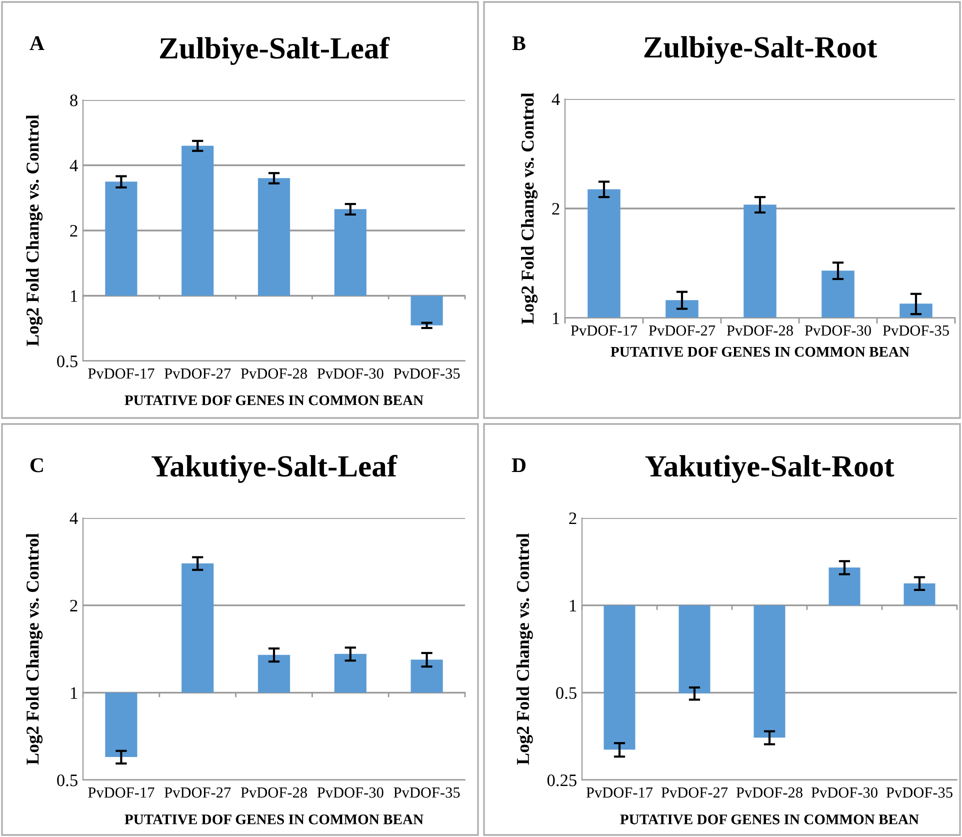 The image size is (962, 837). What do you see at coordinates (275, 50) in the screenshot?
I see `chart-title: Zulbiye-Salt-Leaf` at bounding box center [275, 50].